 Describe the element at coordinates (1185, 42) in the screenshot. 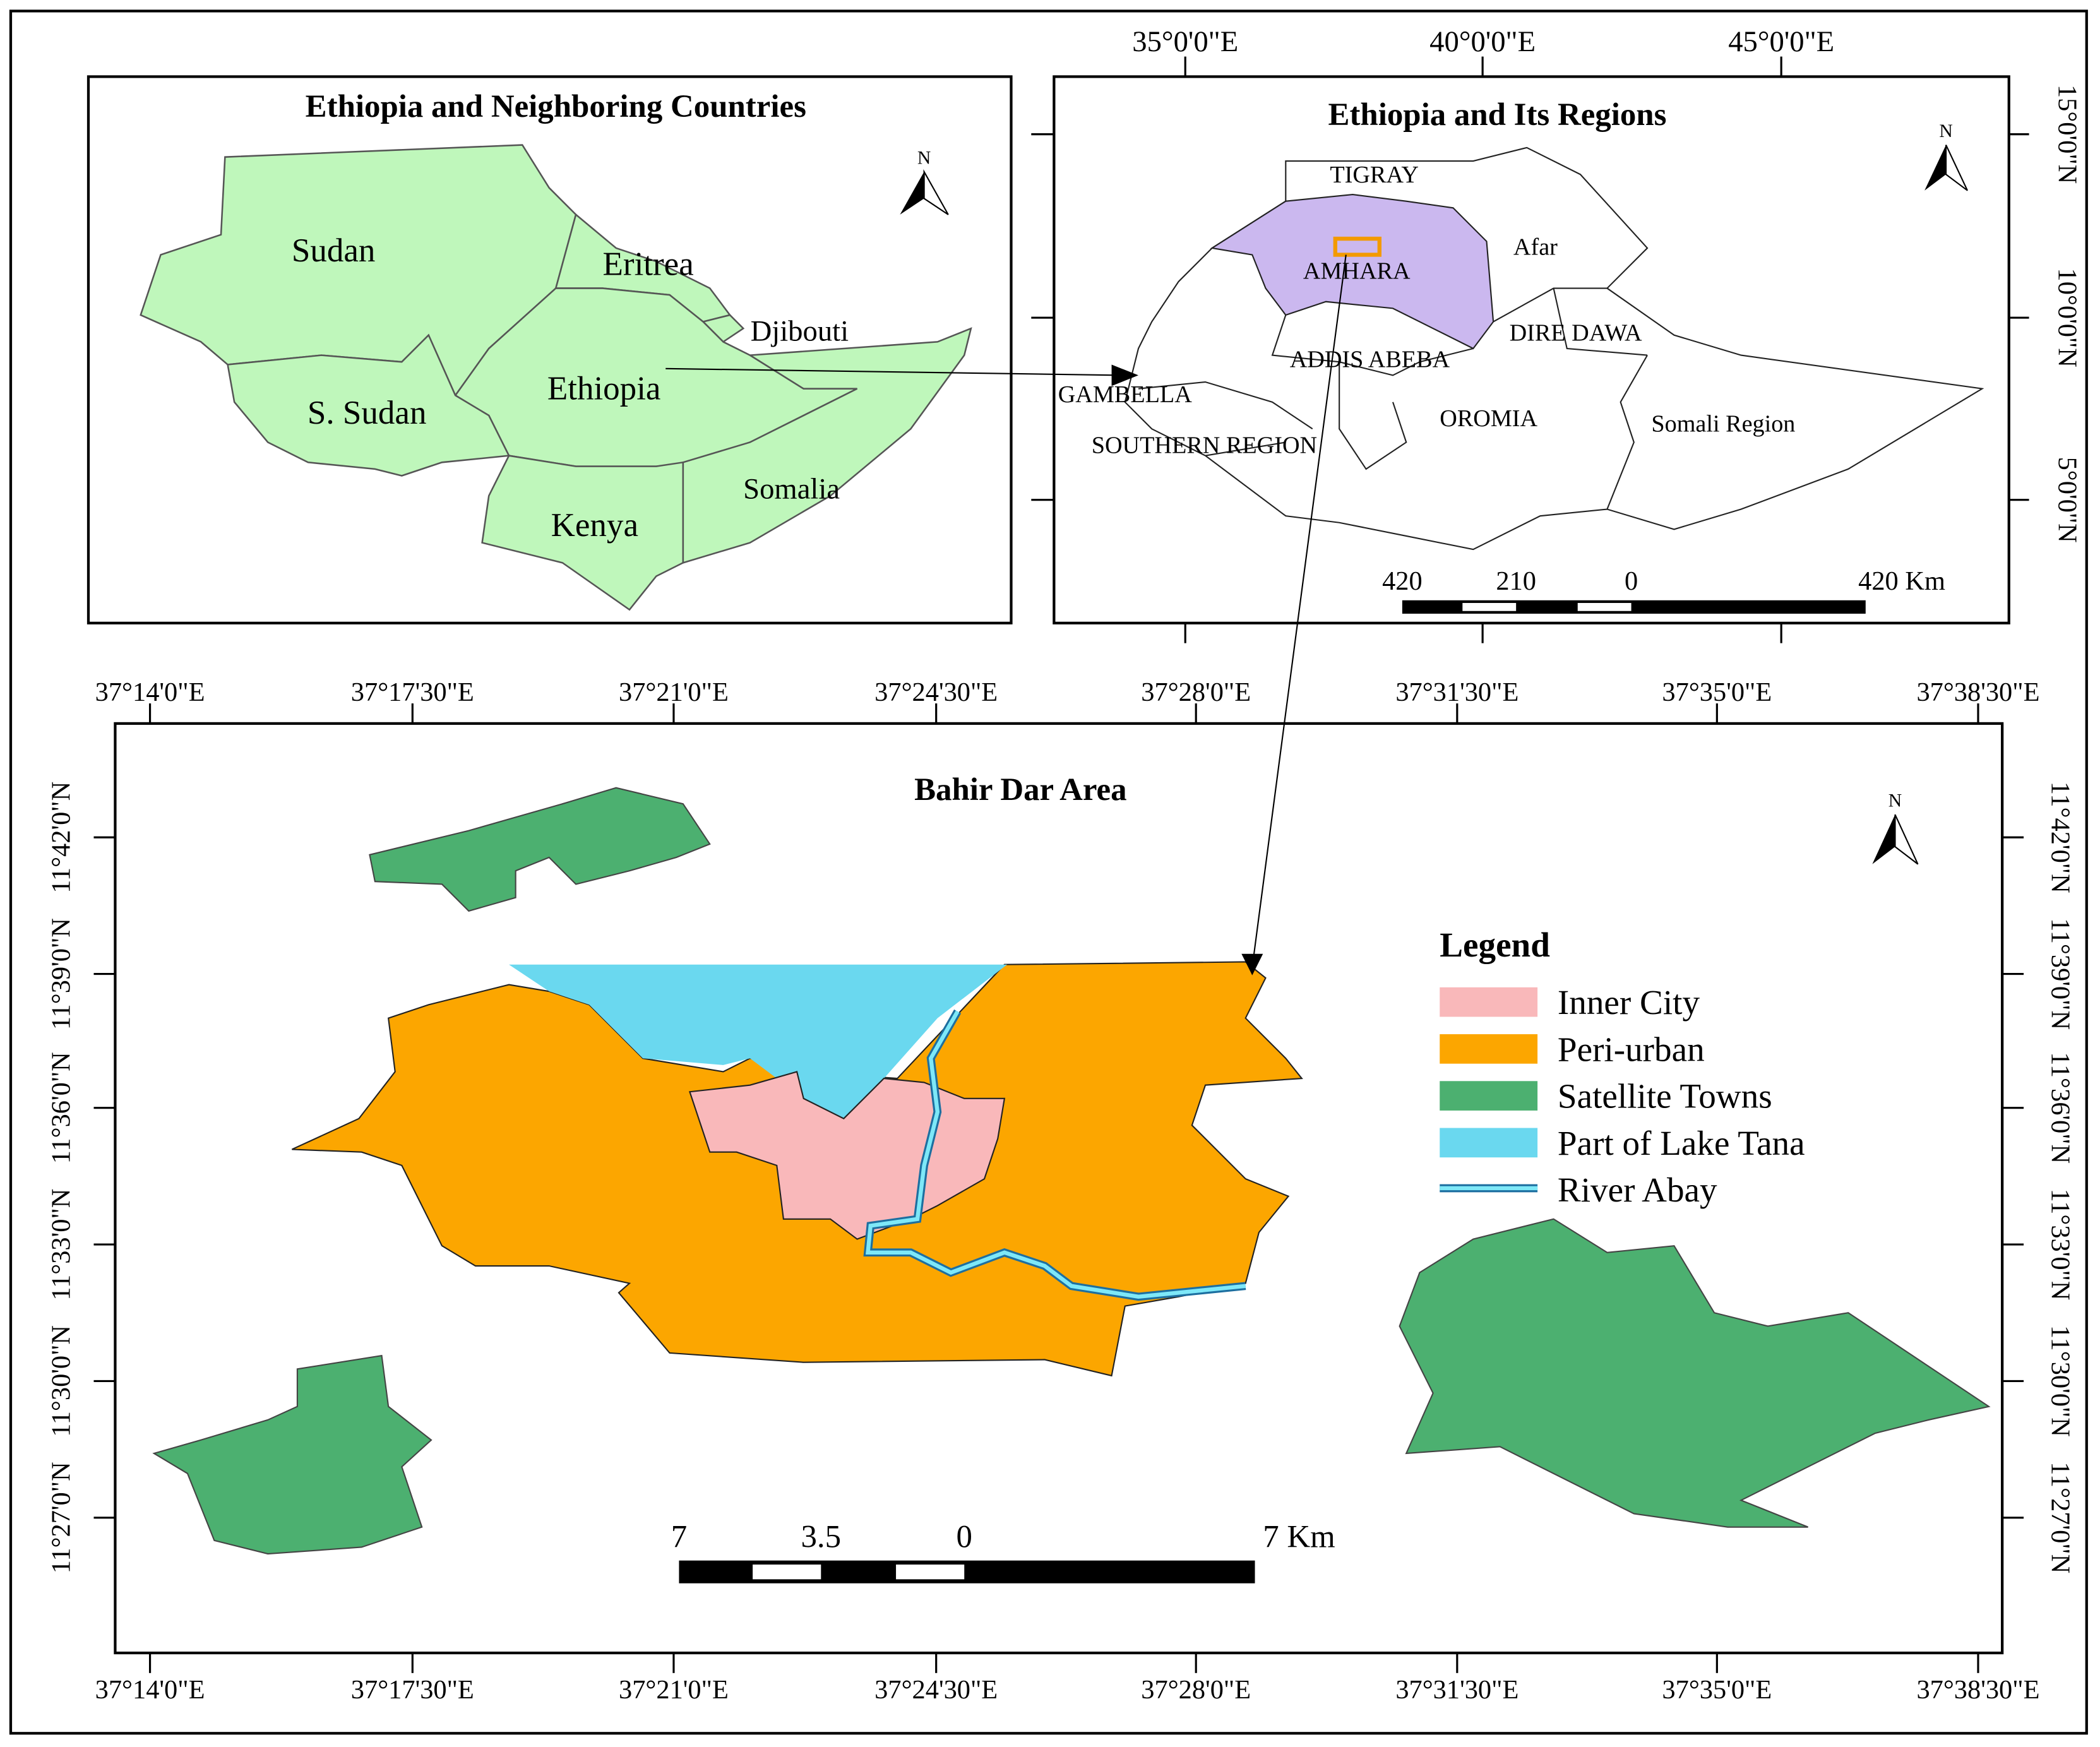

I see `longitude-label: 35°0'0"E` at that location.